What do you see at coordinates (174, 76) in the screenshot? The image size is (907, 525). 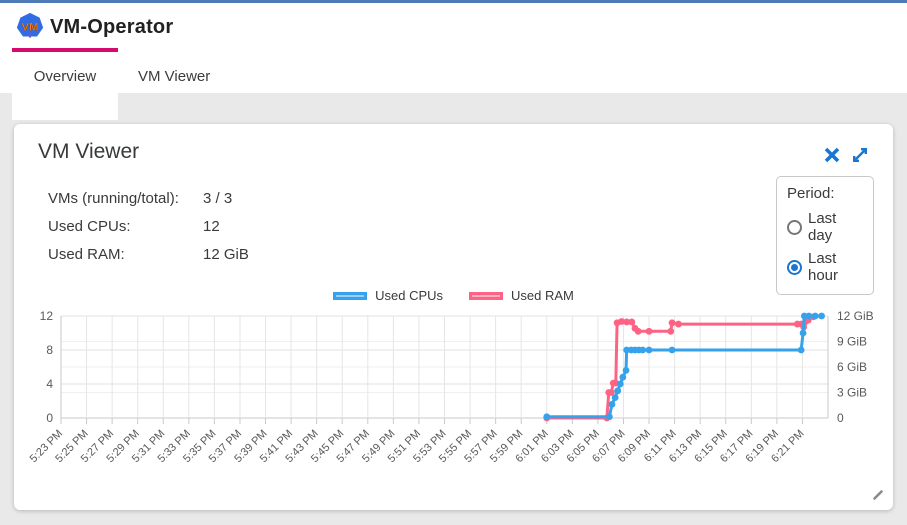 I see `tab-vm-viewer-label: VM Viewer` at bounding box center [174, 76].